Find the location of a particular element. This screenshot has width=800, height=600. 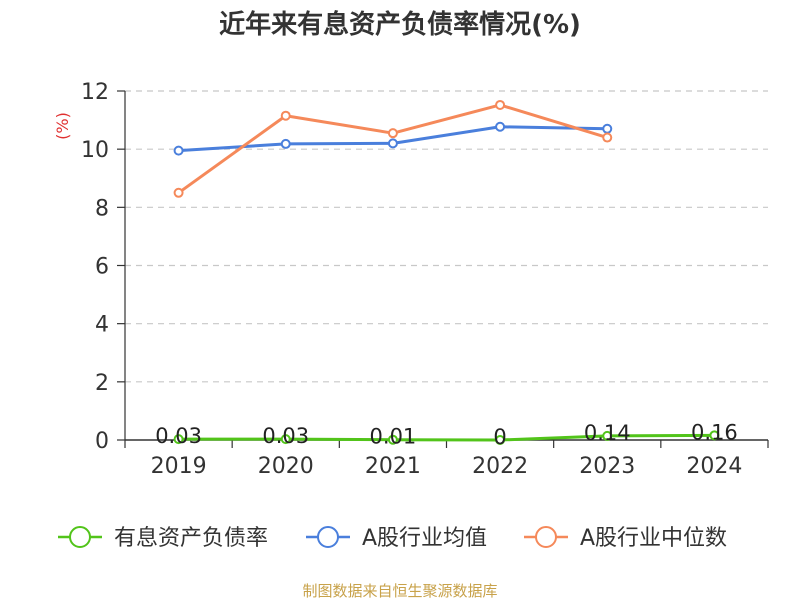

data-label: 0.16 is located at coordinates (714, 432).